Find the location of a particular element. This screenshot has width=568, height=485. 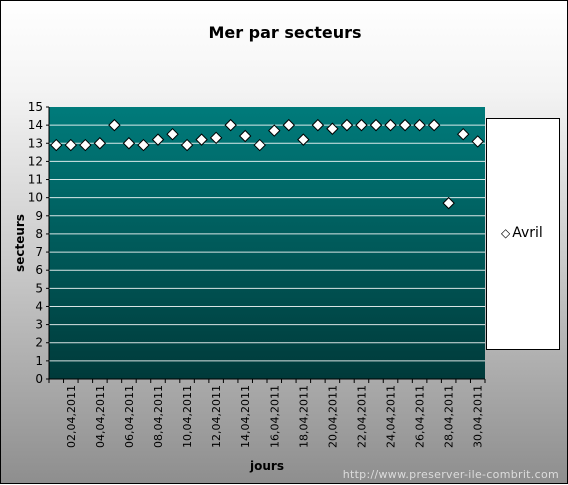

chart-title: Mer par secteurs is located at coordinates (285, 32).